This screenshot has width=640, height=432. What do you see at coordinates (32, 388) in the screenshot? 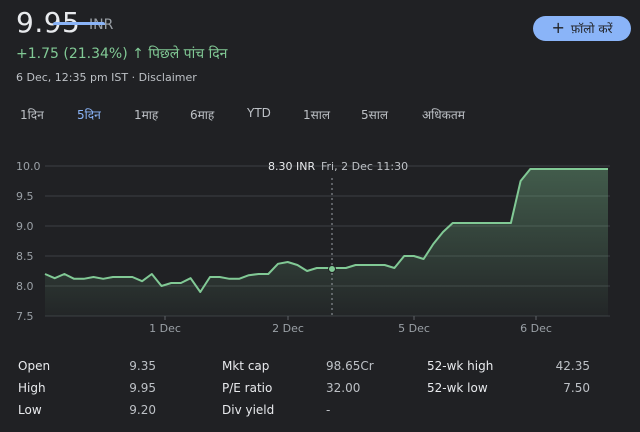
I see `stat-label-high: High` at bounding box center [32, 388].